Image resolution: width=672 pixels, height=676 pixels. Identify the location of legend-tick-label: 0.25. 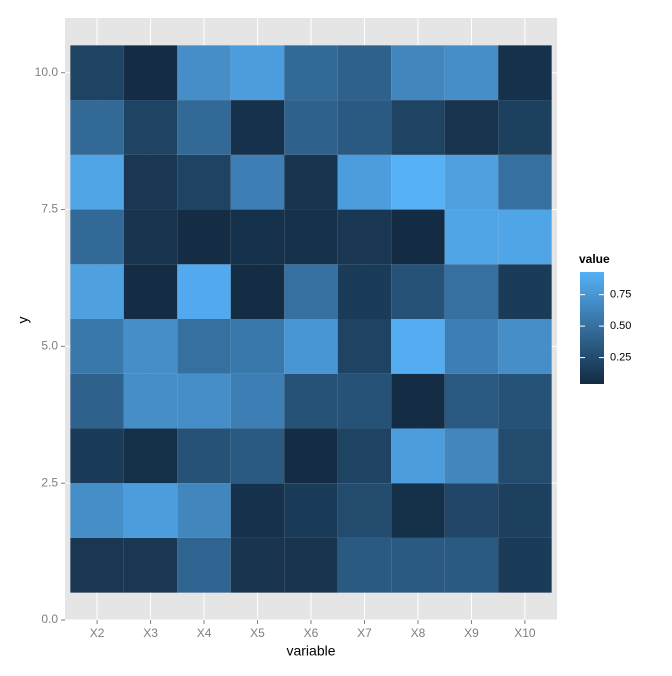
(620, 357).